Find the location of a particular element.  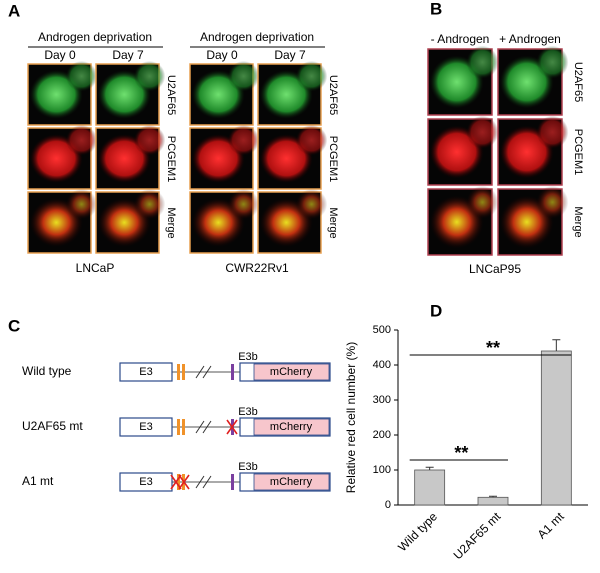

cell-line: CWR22Rv1 is located at coordinates (257, 268).